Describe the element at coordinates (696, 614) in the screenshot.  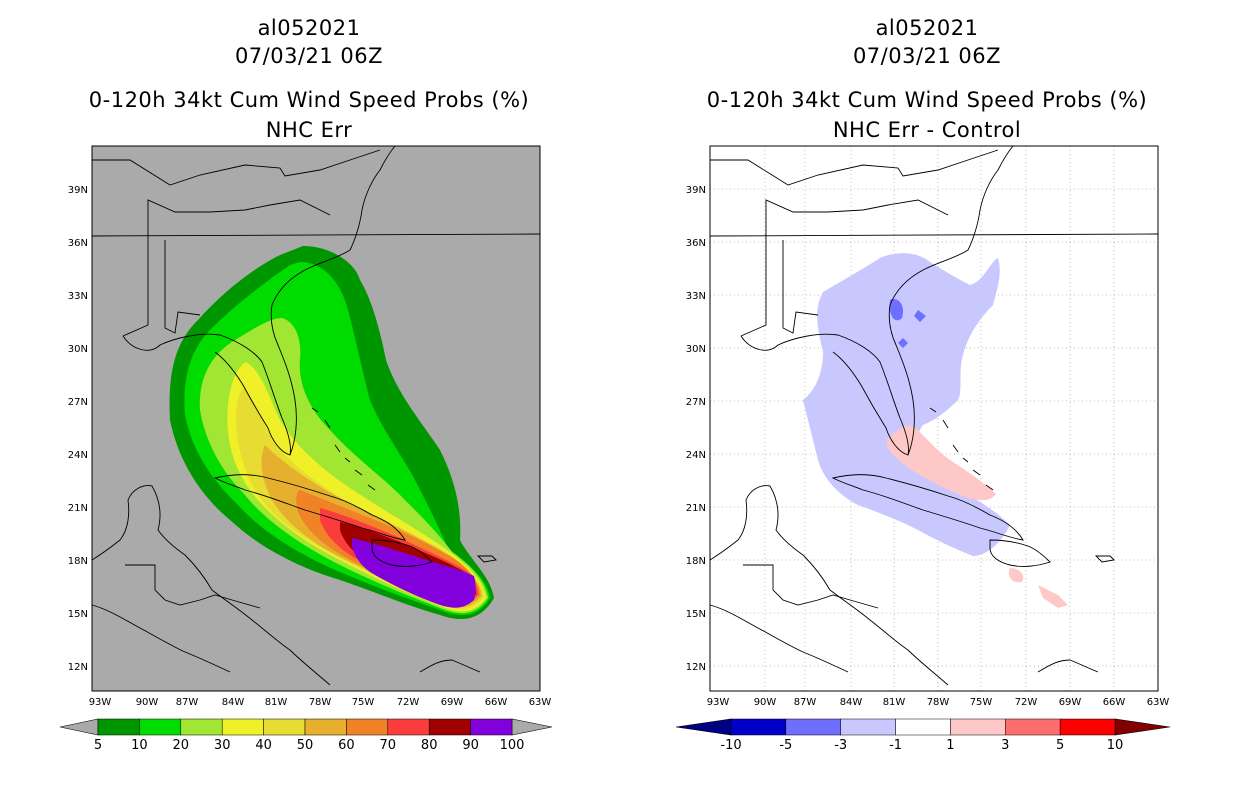
I see `lat-label: 15N` at that location.